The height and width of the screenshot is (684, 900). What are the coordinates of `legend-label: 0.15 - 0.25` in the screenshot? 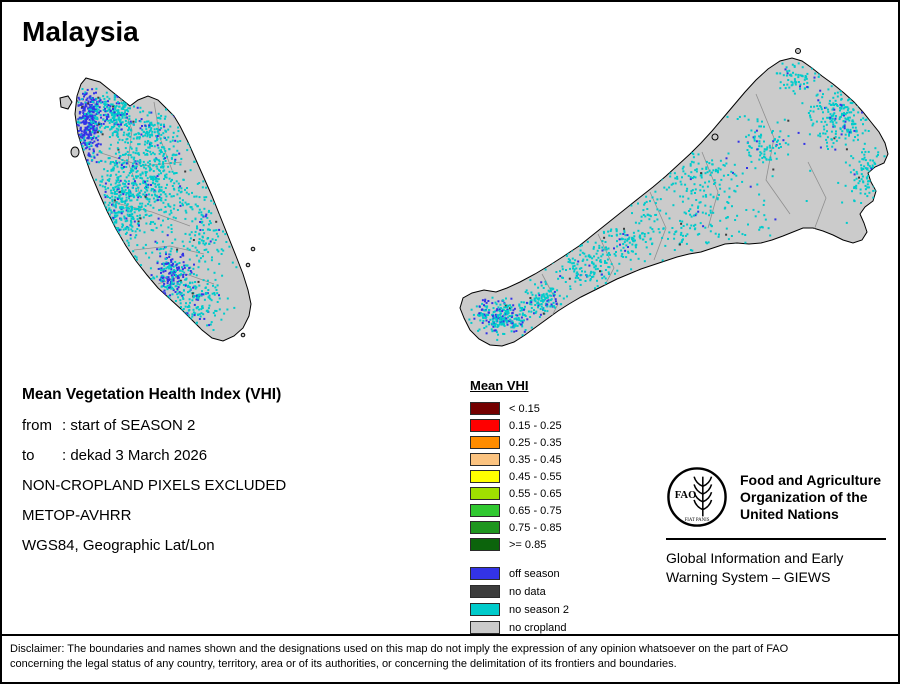 It's located at (535, 425).